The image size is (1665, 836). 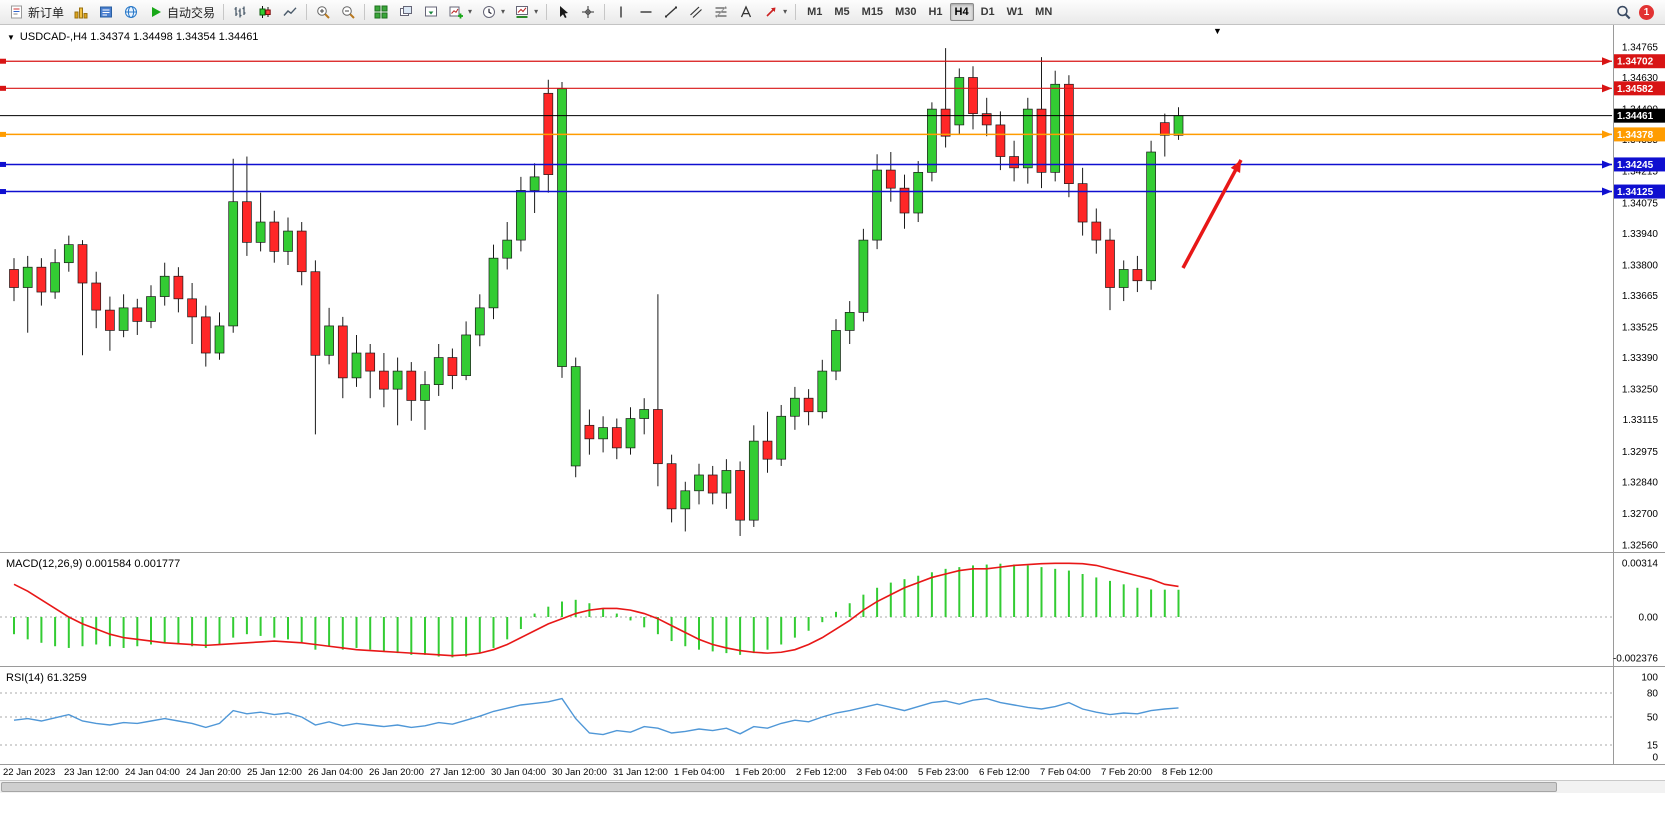 What do you see at coordinates (381, 12) in the screenshot?
I see `tile-windows-button` at bounding box center [381, 12].